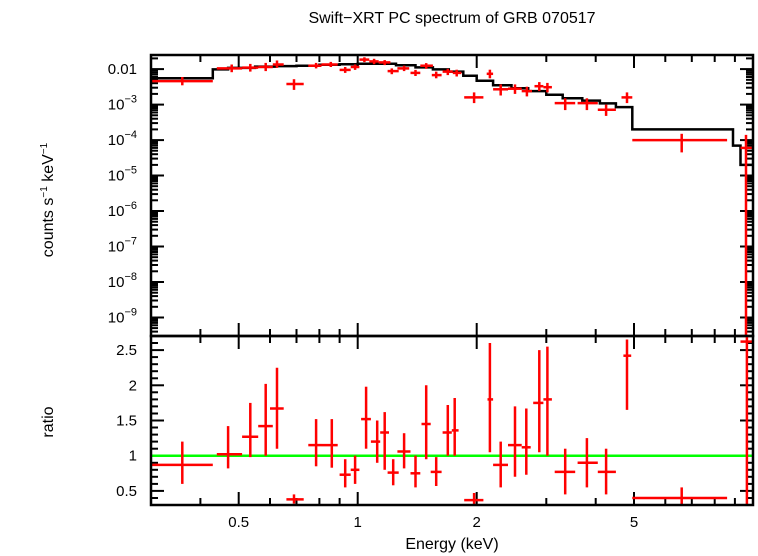 The image size is (758, 556). Describe the element at coordinates (133, 456) in the screenshot. I see `y-tick-label: 1` at that location.